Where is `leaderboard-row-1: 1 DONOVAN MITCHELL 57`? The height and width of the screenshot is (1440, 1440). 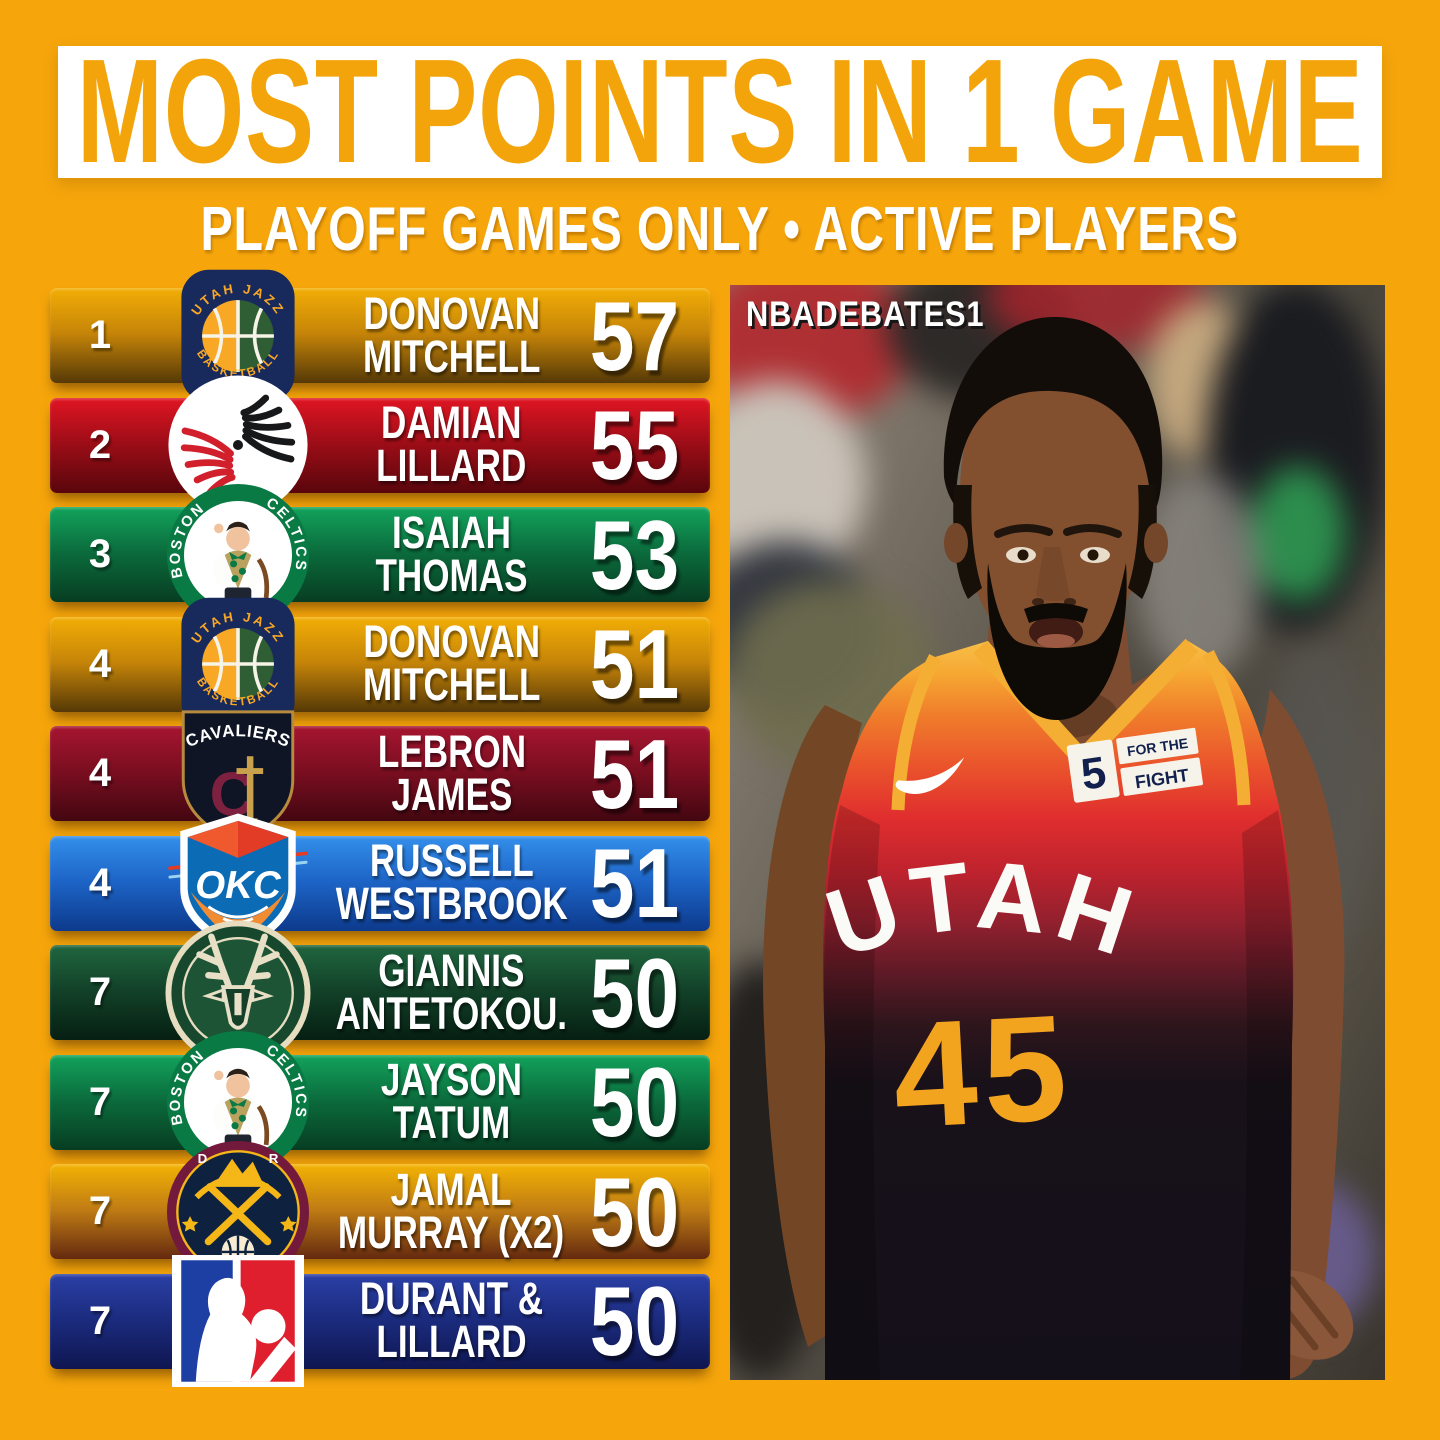
leaderboard-row-1: 1 DONOVAN MITCHELL 57 is located at coordinates (380, 335).